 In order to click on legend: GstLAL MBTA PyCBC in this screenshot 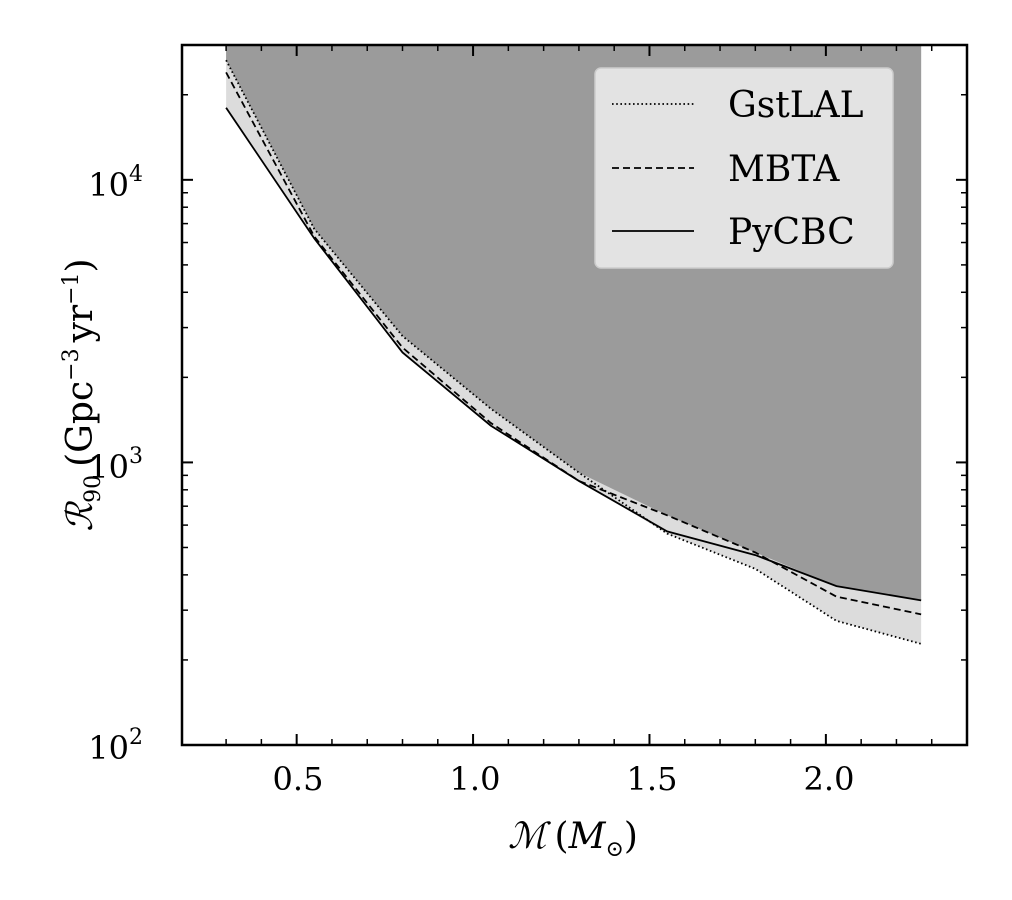, I will do `click(744, 168)`.